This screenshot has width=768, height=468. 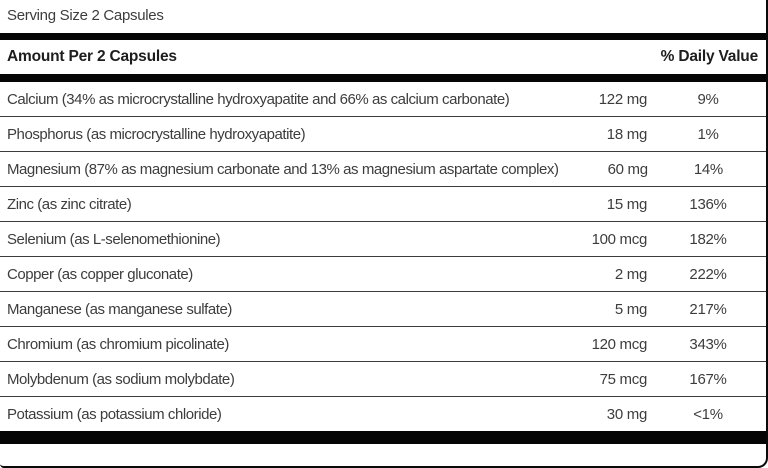 I want to click on nutrient-name: Potassium (as potassium chloride), so click(x=114, y=414).